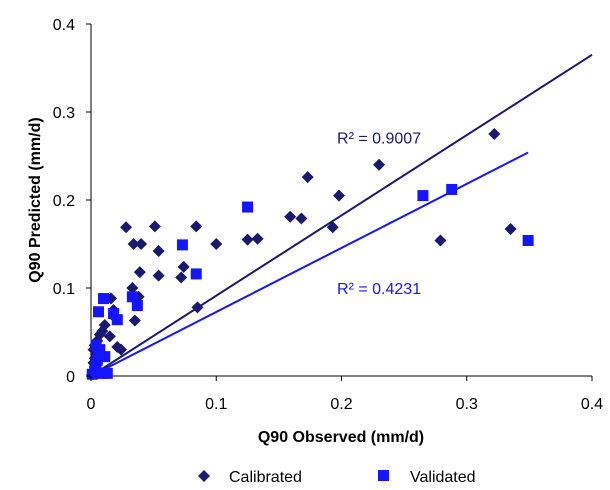  What do you see at coordinates (467, 404) in the screenshot?
I see `x-tick-label: 0.3` at bounding box center [467, 404].